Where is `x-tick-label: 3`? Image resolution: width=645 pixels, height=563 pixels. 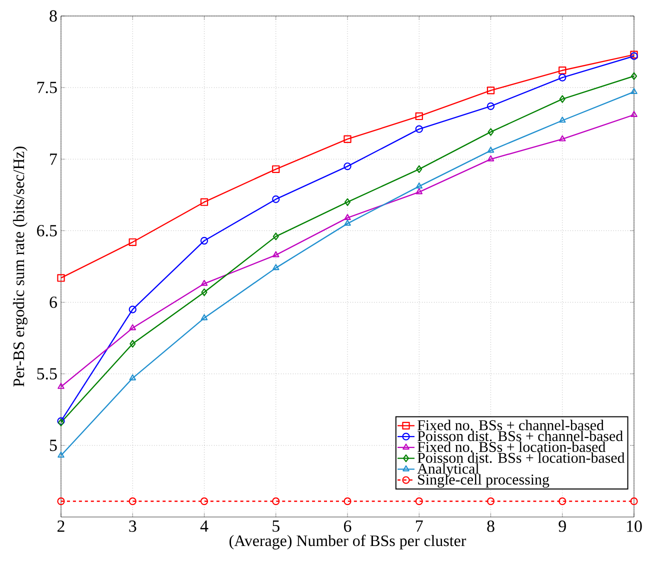
x-tick-label: 3 is located at coordinates (132, 526).